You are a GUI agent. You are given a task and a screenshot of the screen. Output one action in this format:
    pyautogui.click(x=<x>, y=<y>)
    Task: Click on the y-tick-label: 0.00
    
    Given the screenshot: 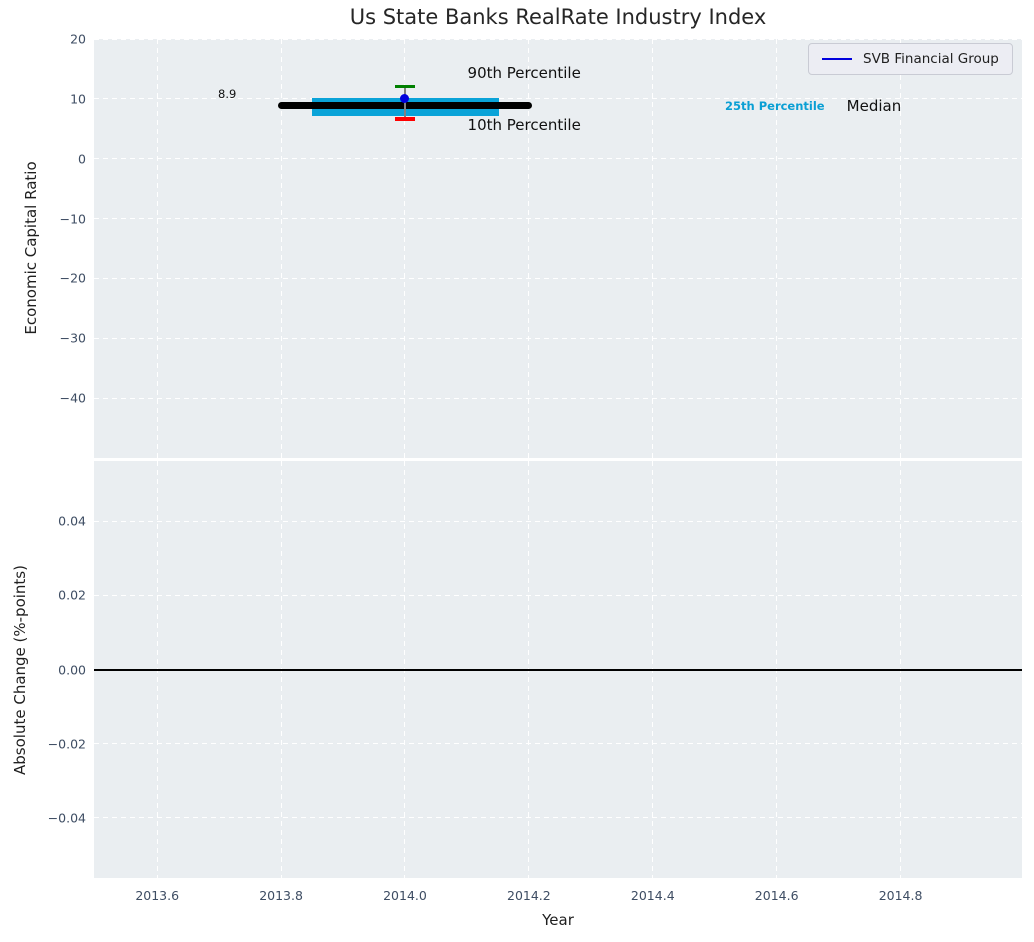 What is the action you would take?
    pyautogui.click(x=72, y=669)
    